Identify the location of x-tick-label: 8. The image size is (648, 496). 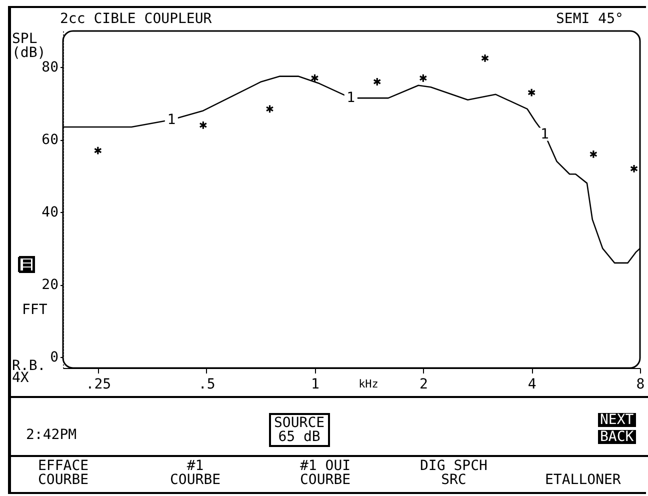
(640, 384).